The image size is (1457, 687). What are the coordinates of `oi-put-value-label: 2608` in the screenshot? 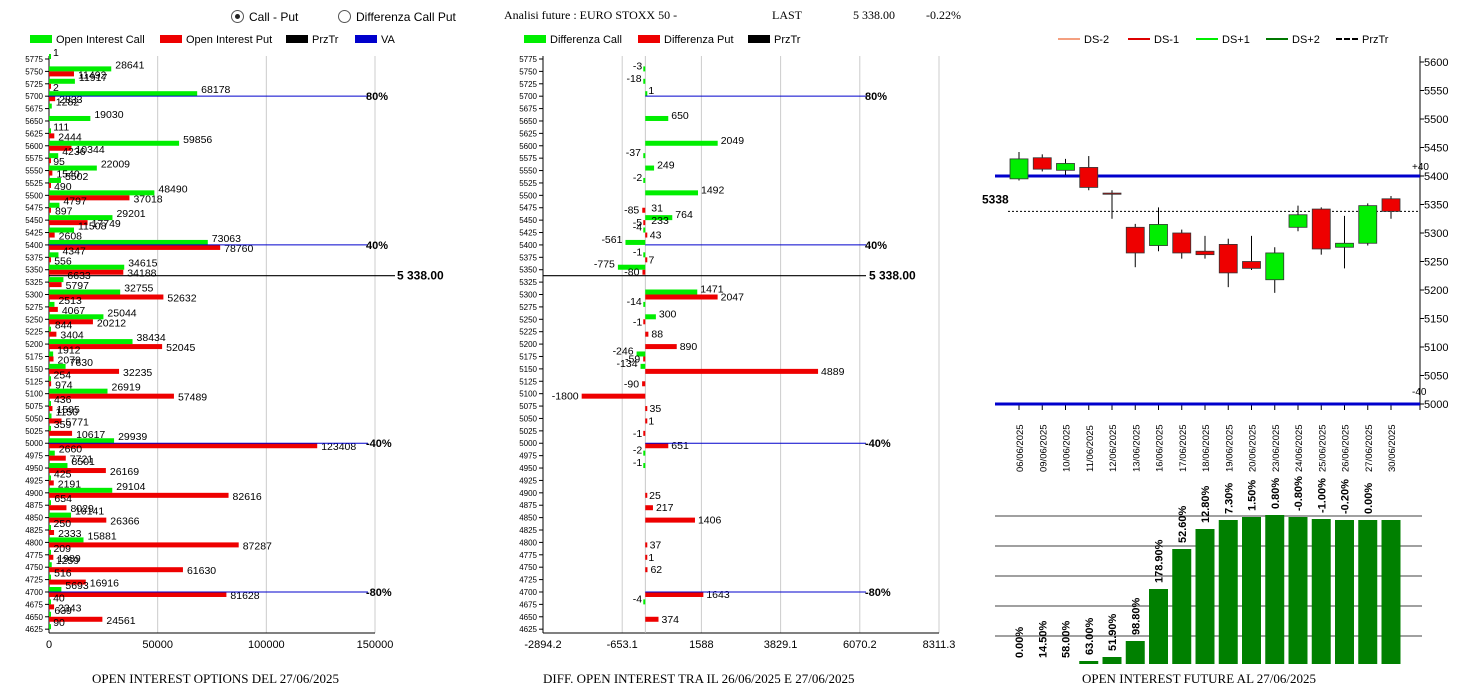 It's located at (71, 237).